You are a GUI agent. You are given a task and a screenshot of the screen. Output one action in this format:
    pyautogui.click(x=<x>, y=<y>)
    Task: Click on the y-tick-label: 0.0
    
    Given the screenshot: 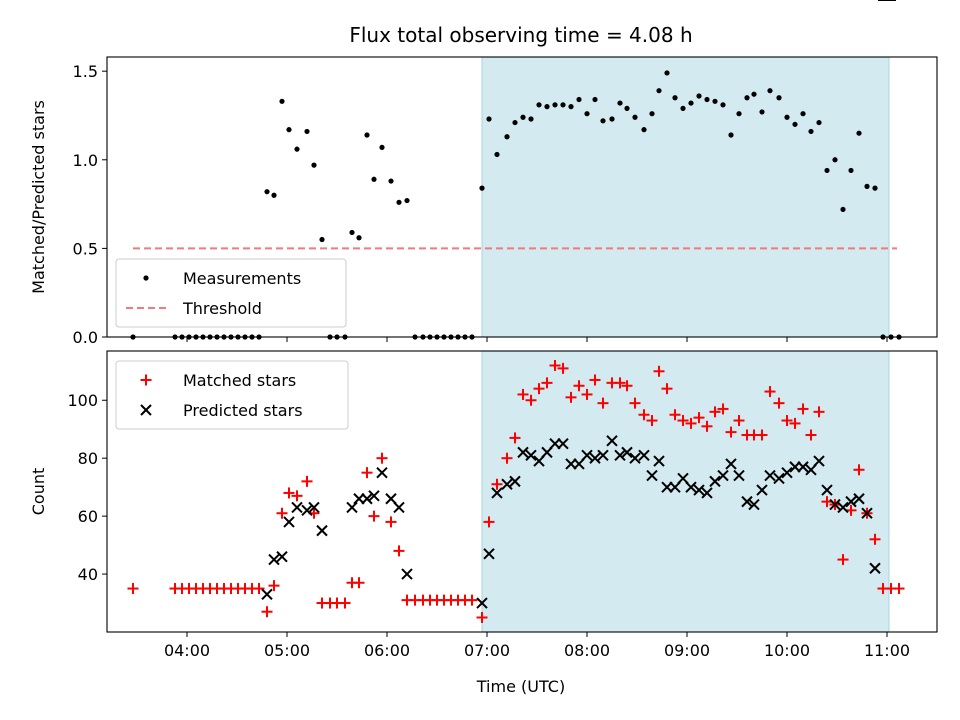 What is the action you would take?
    pyautogui.click(x=85, y=337)
    